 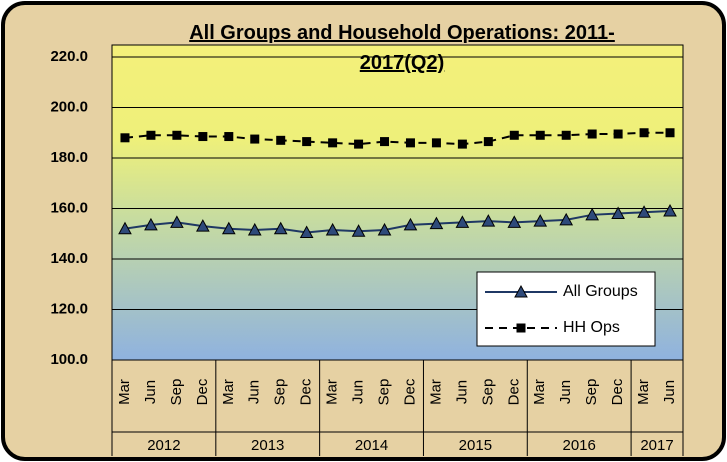 I want to click on y-tick-label: 180.0, so click(x=69, y=157).